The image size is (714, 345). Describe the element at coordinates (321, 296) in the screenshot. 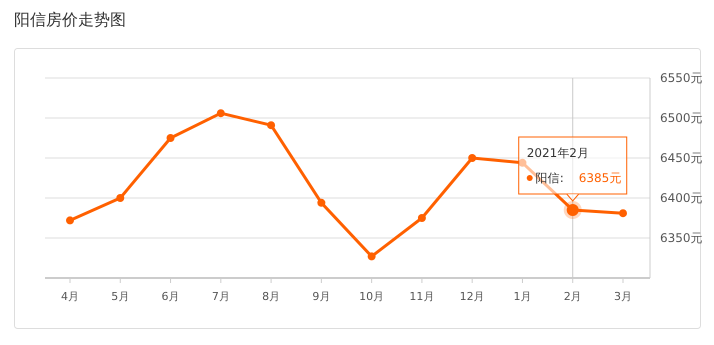

I see `x-tick-label: 9月` at that location.